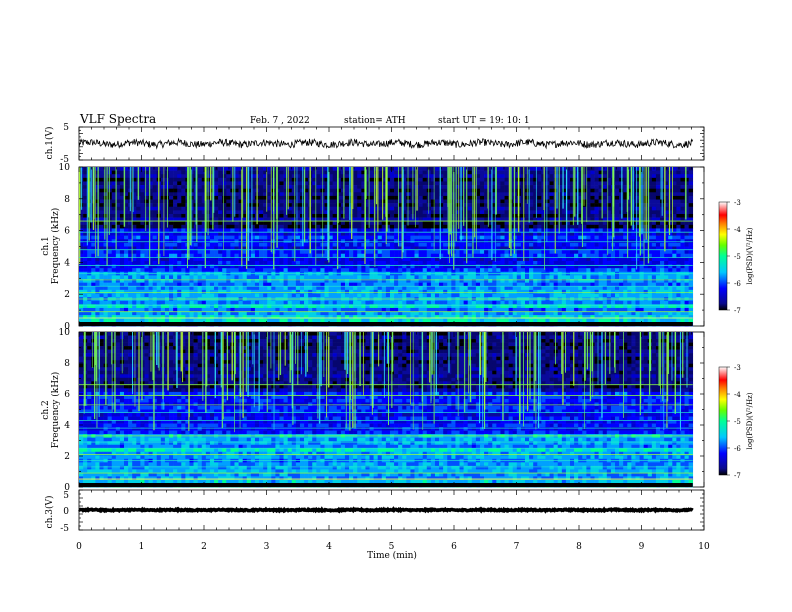 This screenshot has height=612, width=792. What do you see at coordinates (517, 547) in the screenshot?
I see `x-tick-label: 7` at bounding box center [517, 547].